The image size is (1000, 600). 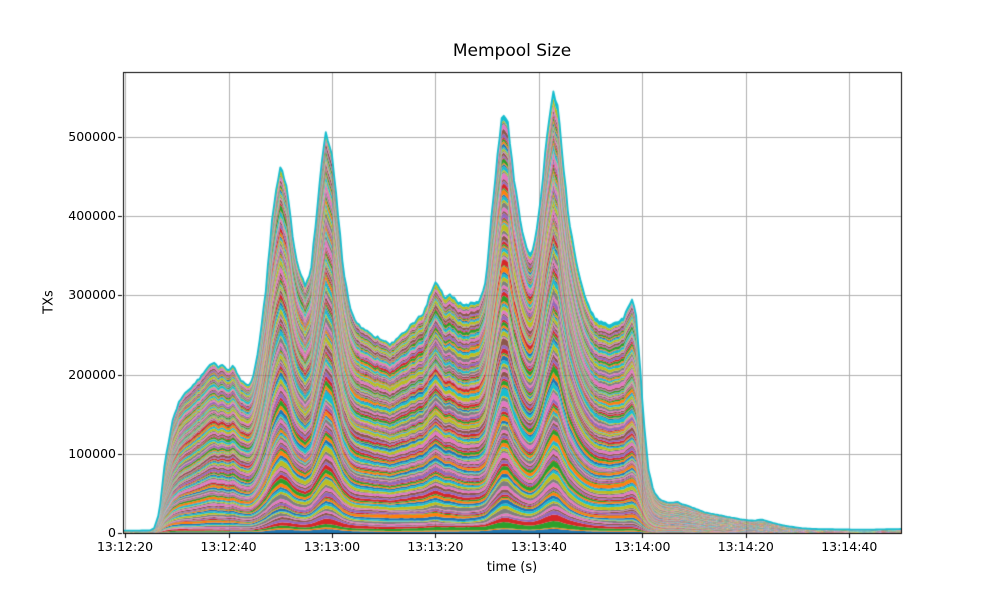 I want to click on x-axis-label: time (s), so click(x=512, y=567).